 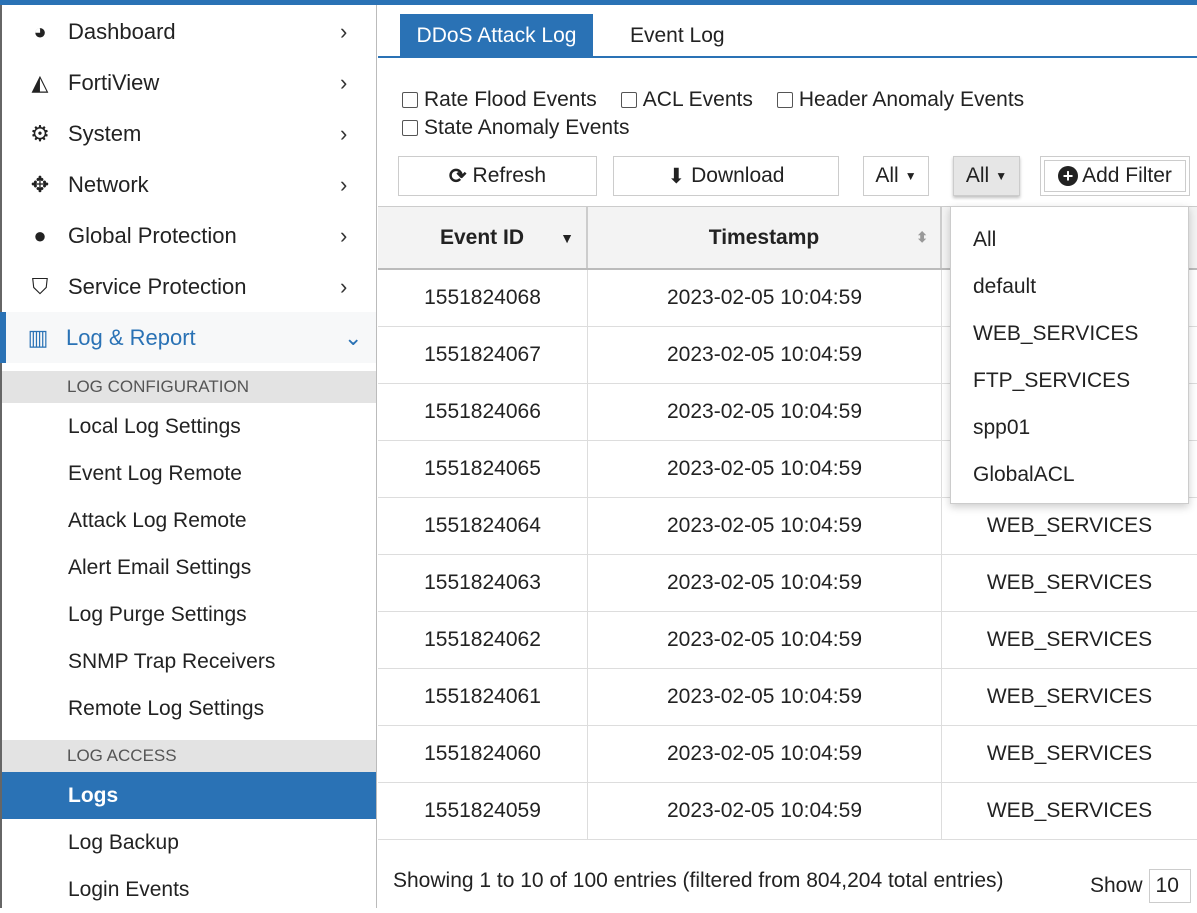 I want to click on sidebar-subitem: Event Log Remote, so click(x=155, y=473).